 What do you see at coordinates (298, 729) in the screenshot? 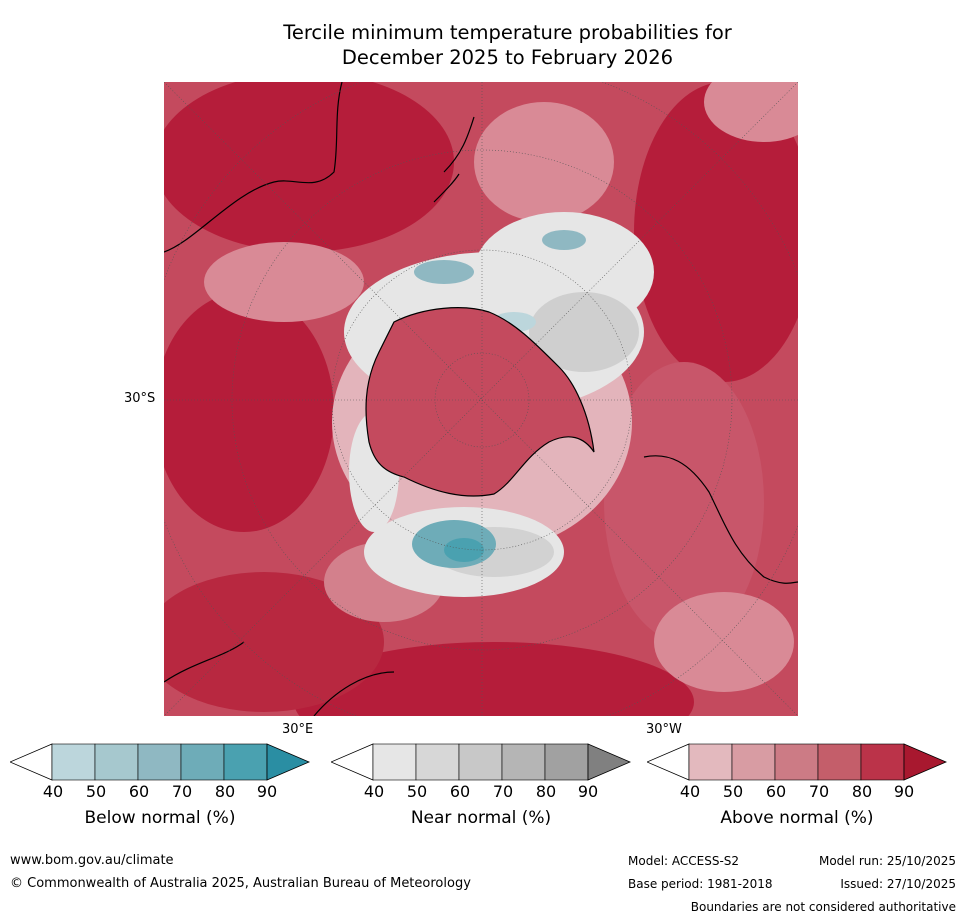
I see `lon-label-30e: 30°E` at bounding box center [298, 729].